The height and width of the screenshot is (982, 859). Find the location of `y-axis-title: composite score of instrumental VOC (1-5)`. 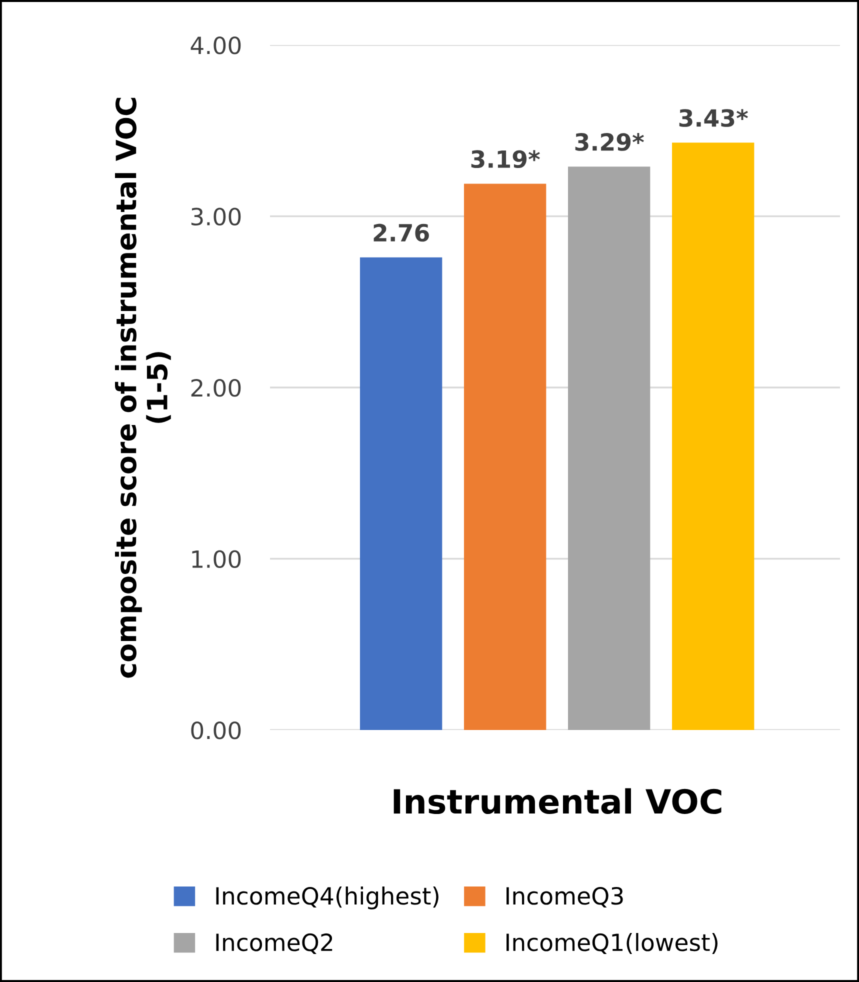

y-axis-title: composite score of instrumental VOC (1-5) is located at coordinates (142, 388).